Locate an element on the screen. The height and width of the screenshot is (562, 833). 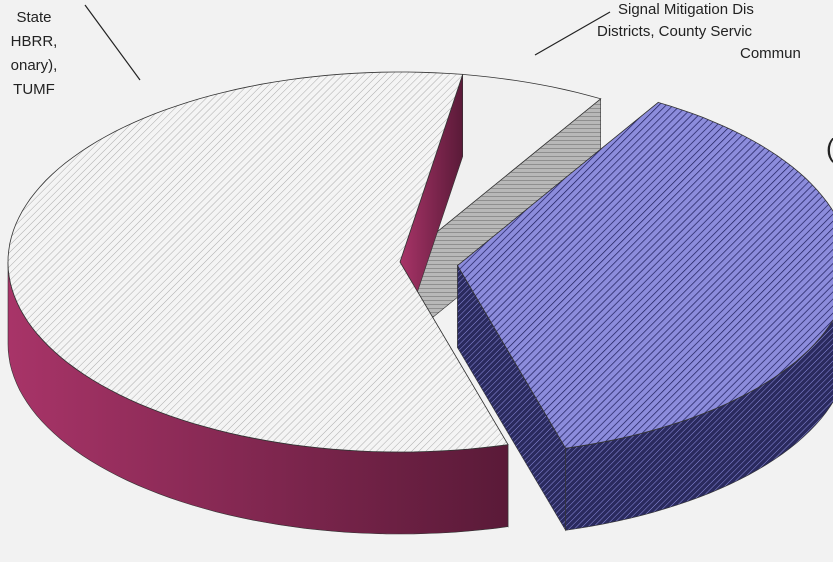
slice-label: Commun is located at coordinates (770, 53).